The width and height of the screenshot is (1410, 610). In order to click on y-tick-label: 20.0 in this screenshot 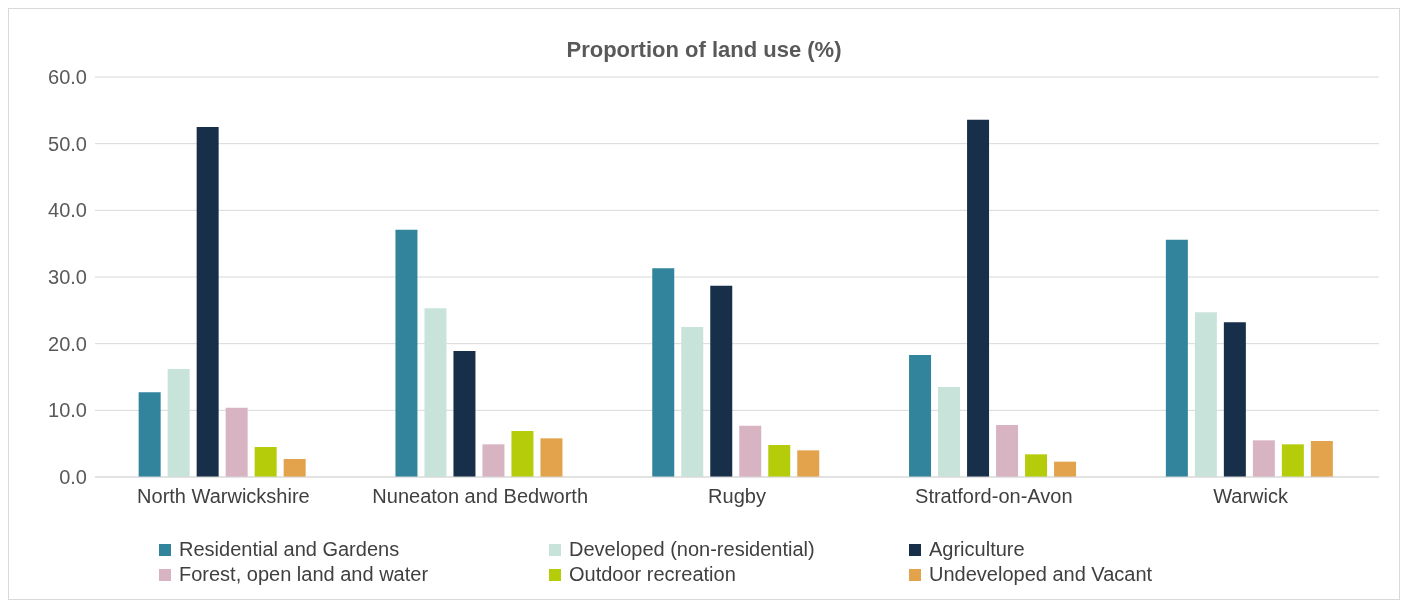, I will do `click(67, 343)`.